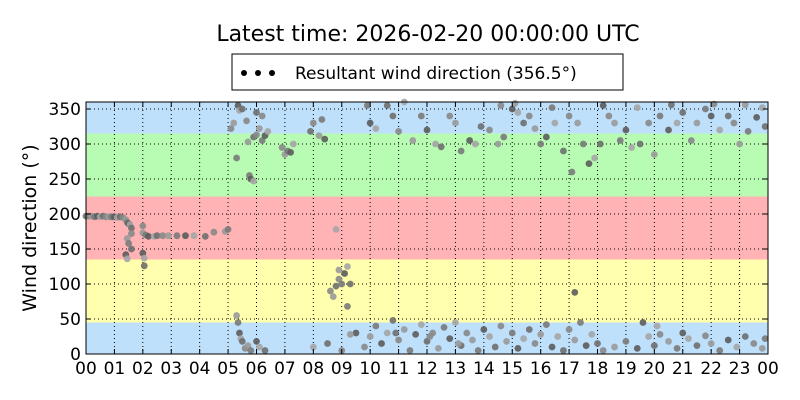  I want to click on x-tick-label: 23, so click(740, 369).